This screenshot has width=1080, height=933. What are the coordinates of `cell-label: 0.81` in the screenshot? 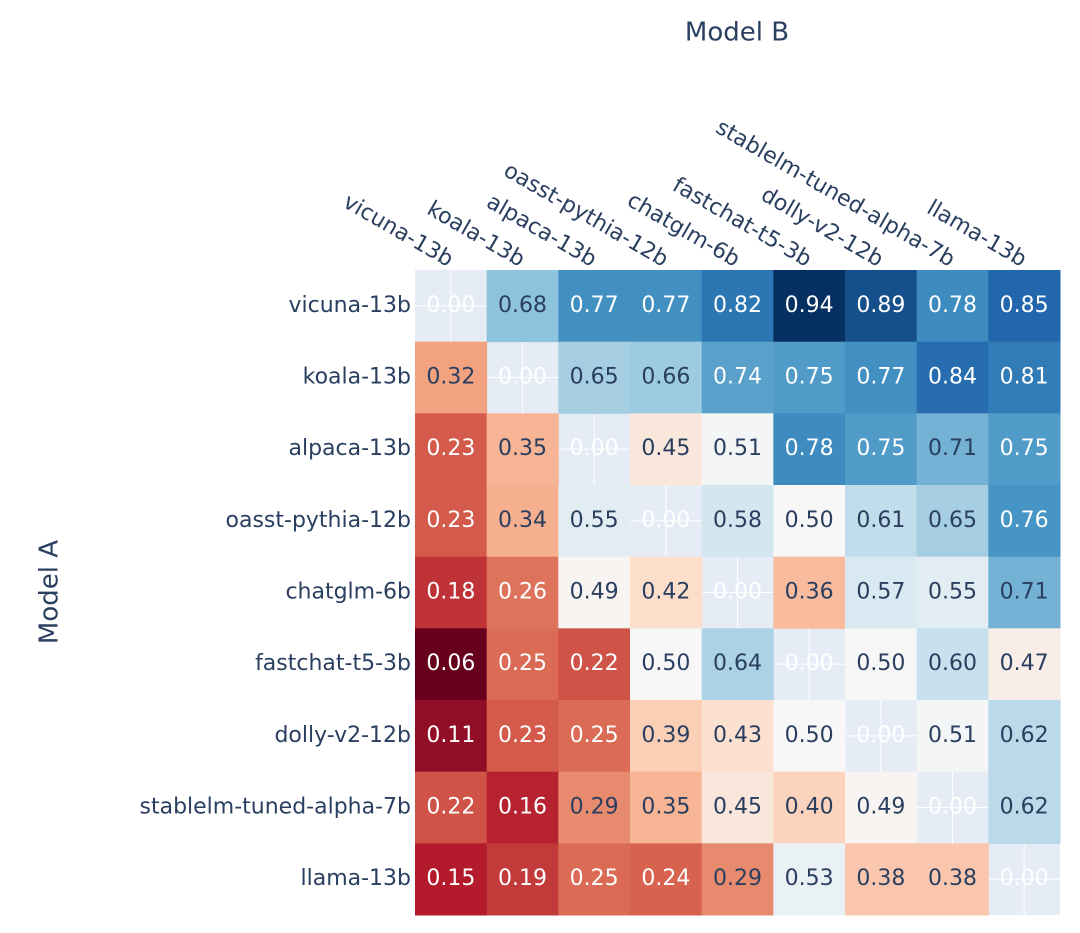 It's located at (1024, 377).